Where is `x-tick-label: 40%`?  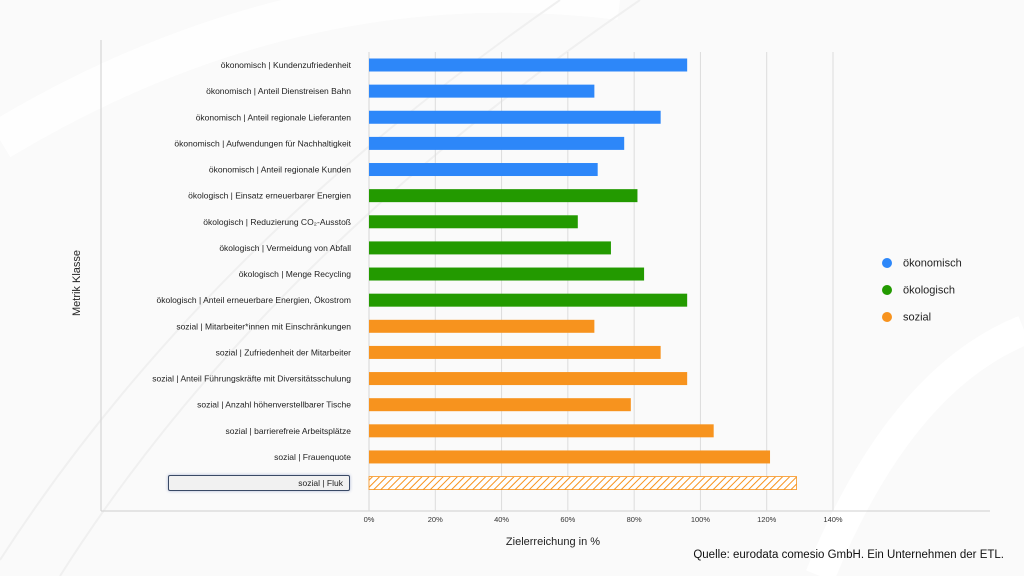 x-tick-label: 40% is located at coordinates (501, 519).